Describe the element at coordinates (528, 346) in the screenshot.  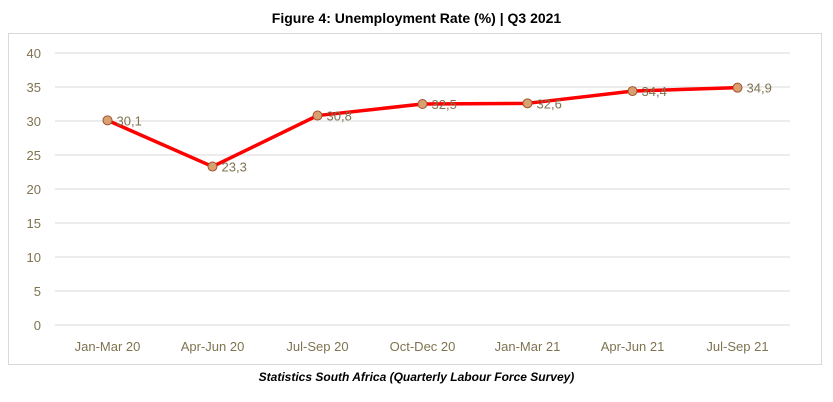
I see `x-tick-label: Jan-Mar 21` at that location.